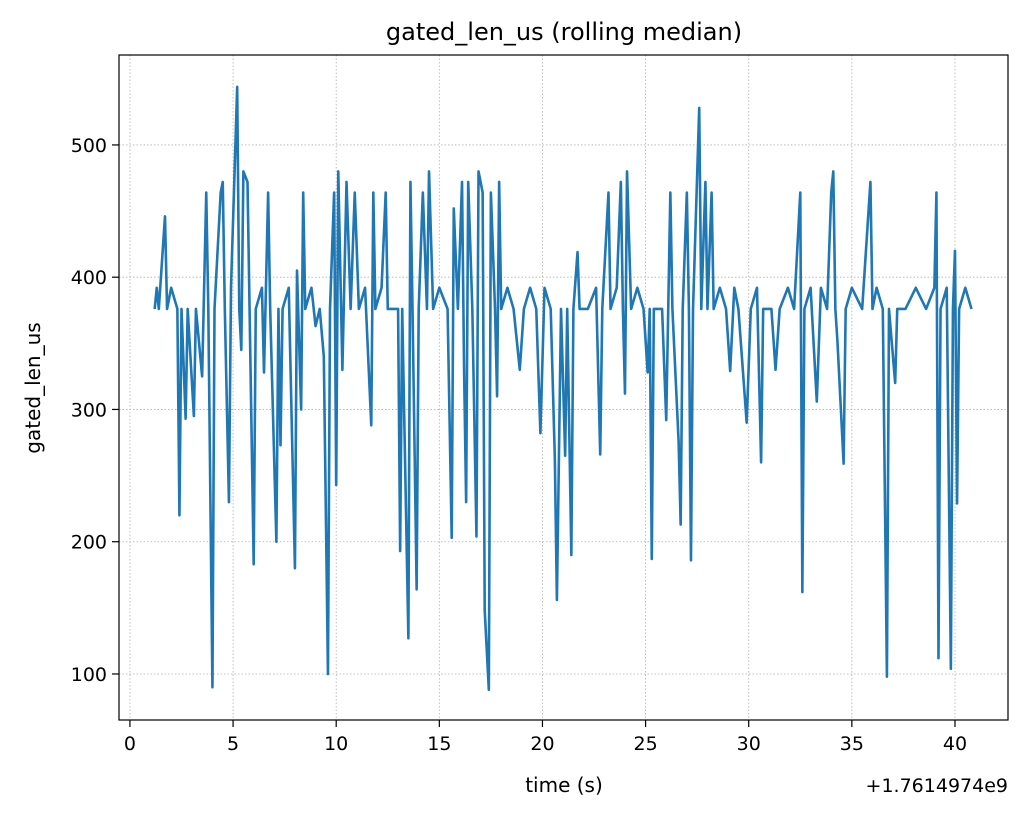  I want to click on x-tick-label: 25, so click(645, 744).